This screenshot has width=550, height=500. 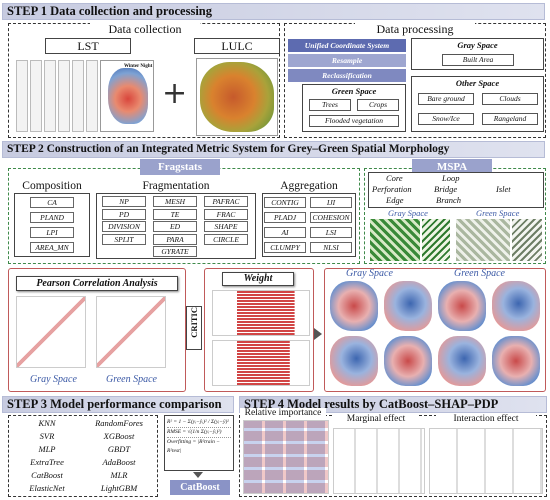 I want to click on model-catboost: CatBoost, so click(x=47, y=475).